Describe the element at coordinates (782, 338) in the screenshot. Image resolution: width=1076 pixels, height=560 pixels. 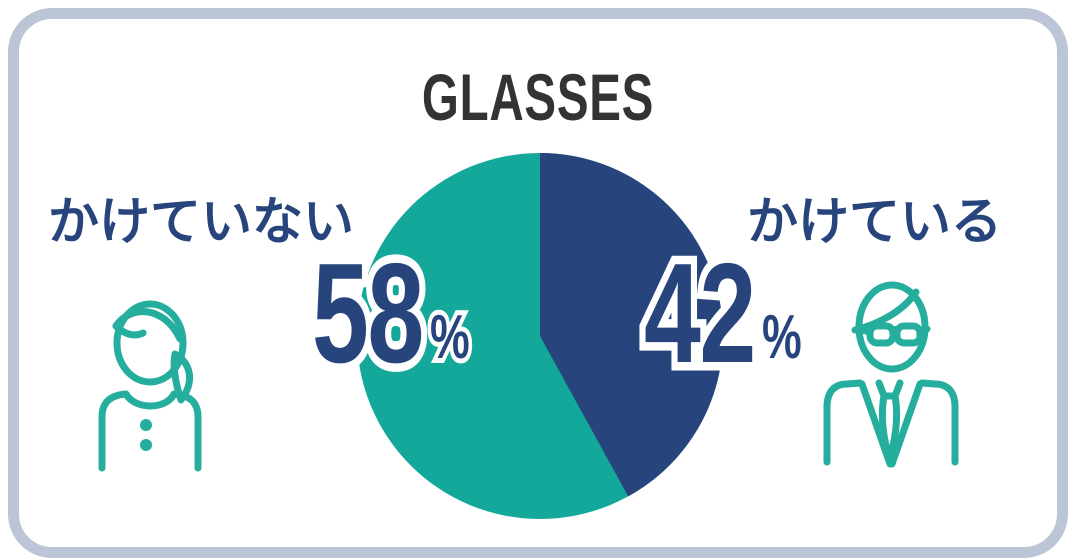
I see `value-wearing-percent-sign: %` at that location.